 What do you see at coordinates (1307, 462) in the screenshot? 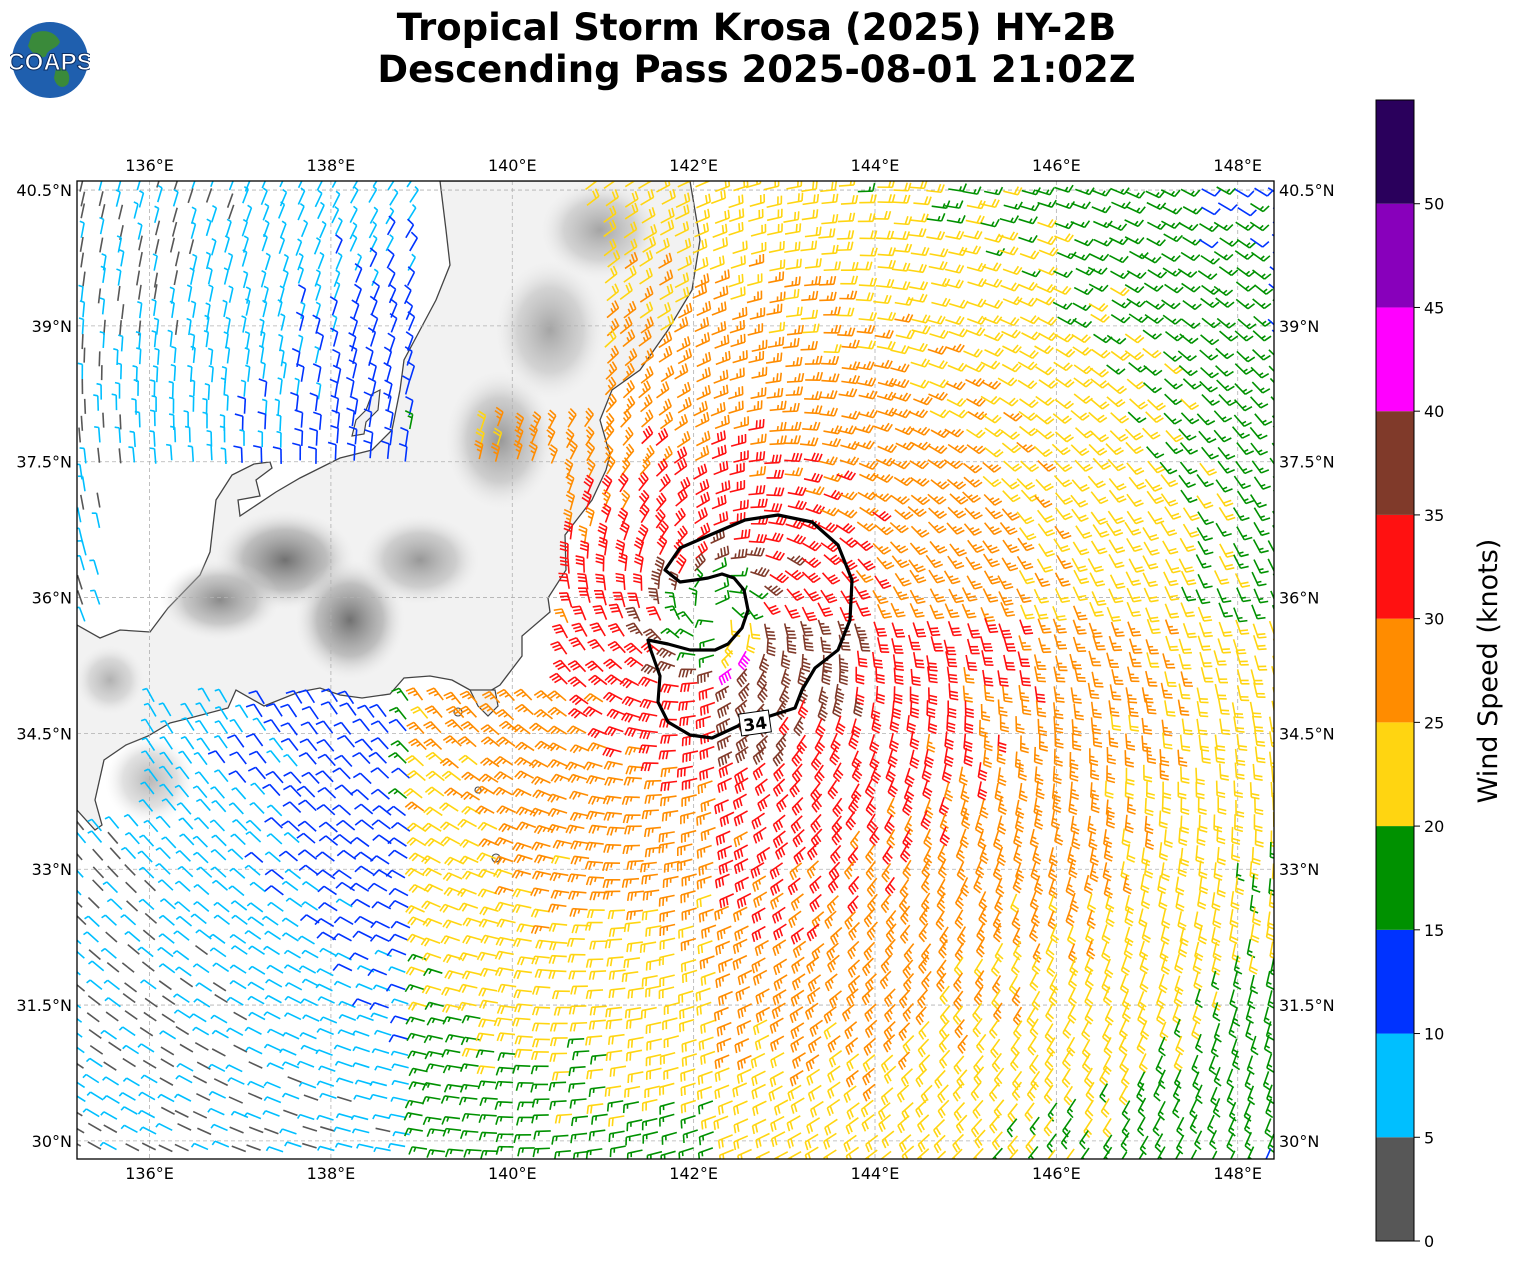
I see `lat-tick-right: 37.5°N` at bounding box center [1307, 462].